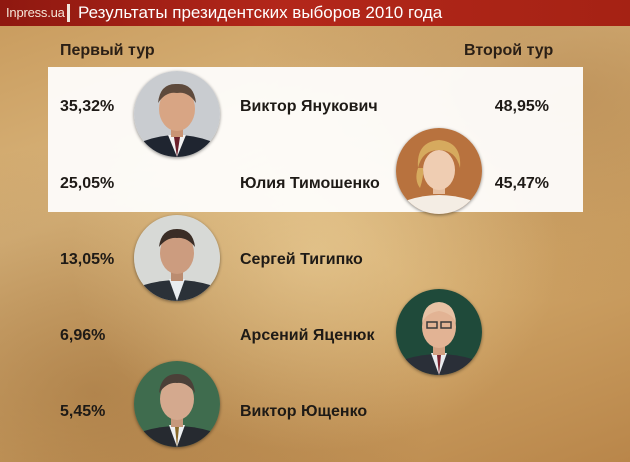 Image resolution: width=630 pixels, height=462 pixels. I want to click on first-round-value: 25,05%, so click(87, 183).